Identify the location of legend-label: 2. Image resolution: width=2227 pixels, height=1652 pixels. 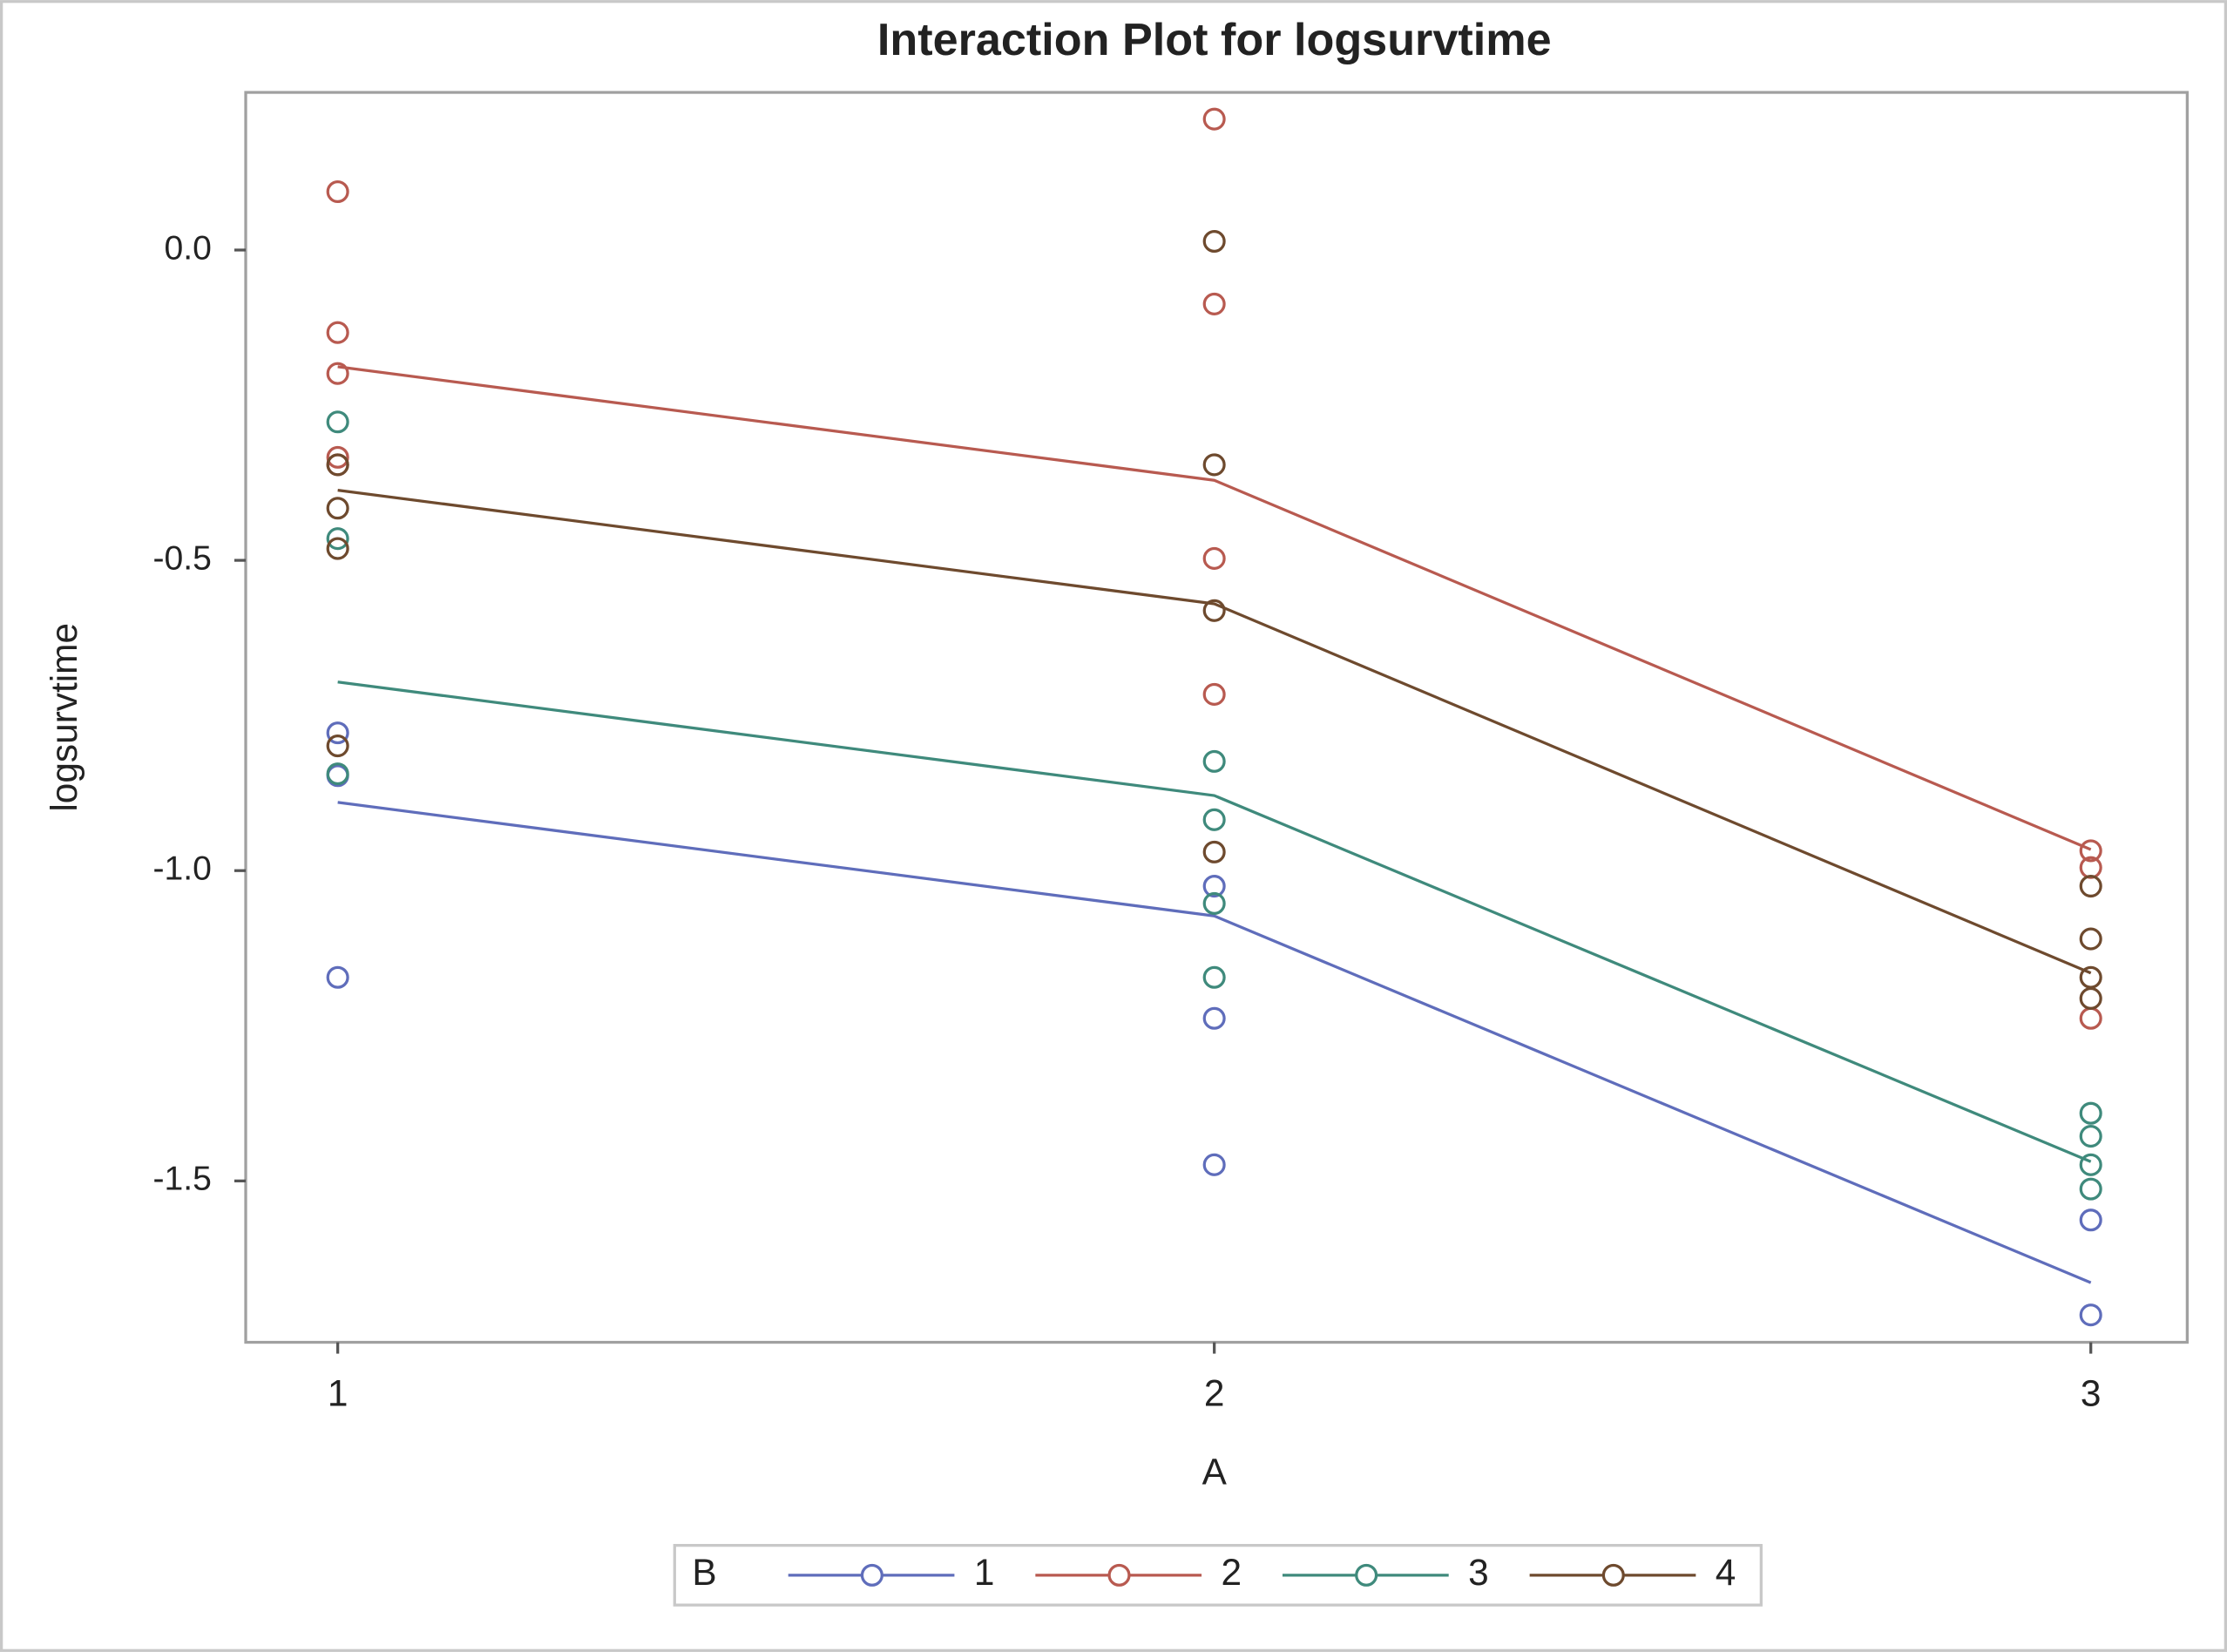
(1232, 1572).